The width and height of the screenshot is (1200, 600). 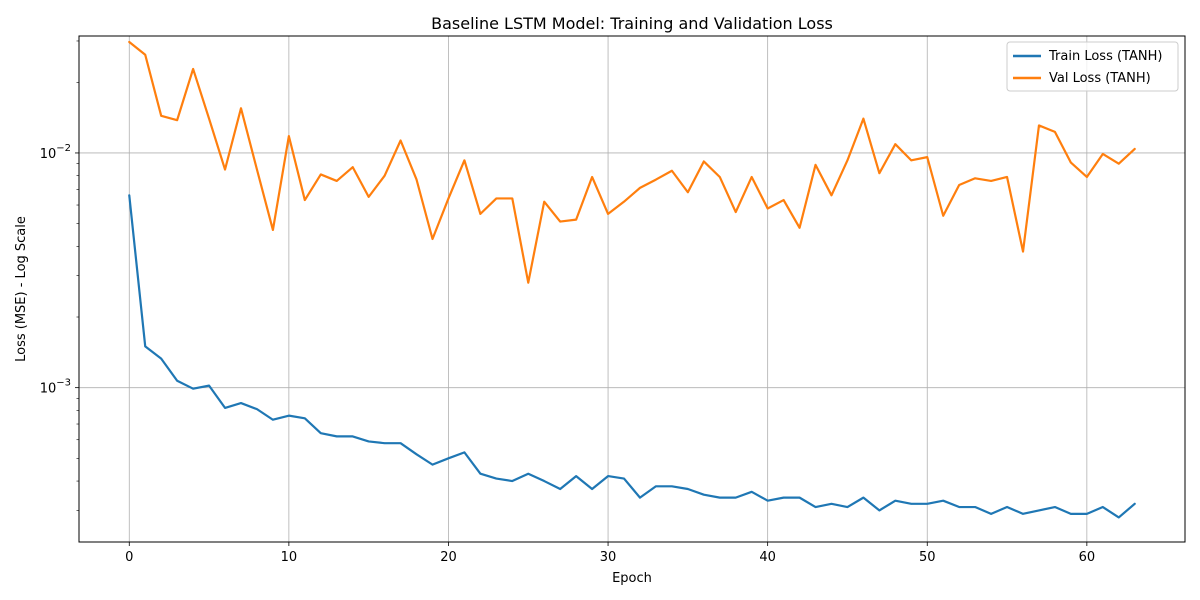 I want to click on legend-box, so click(x=1092, y=66).